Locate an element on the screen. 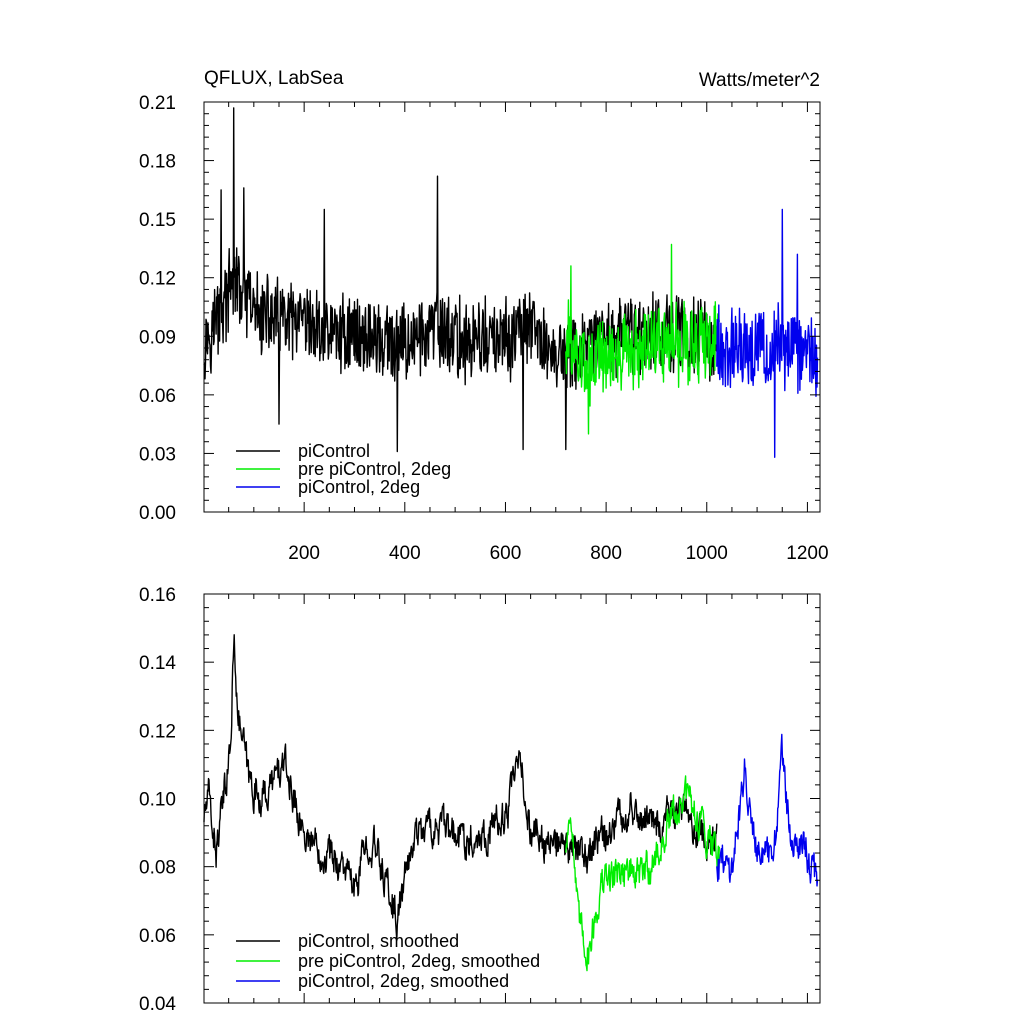 This screenshot has width=1024, height=1024. x-tick-label: 1200 is located at coordinates (807, 553).